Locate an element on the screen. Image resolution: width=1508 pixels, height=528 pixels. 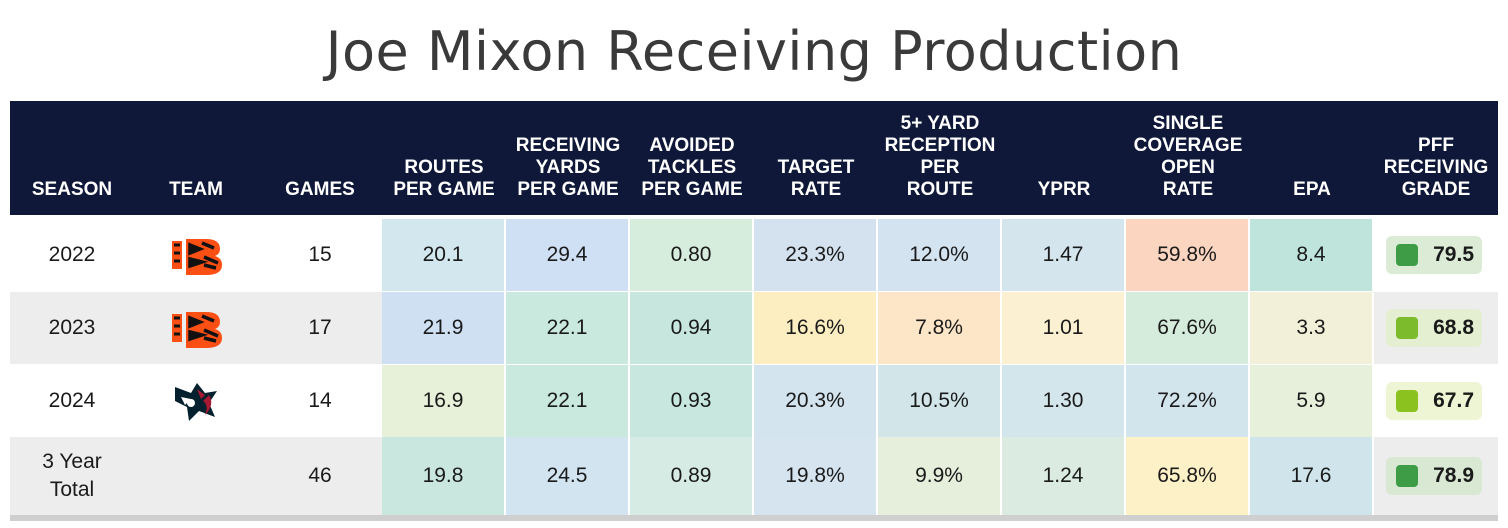
season-cell: 2022 is located at coordinates (72, 254).